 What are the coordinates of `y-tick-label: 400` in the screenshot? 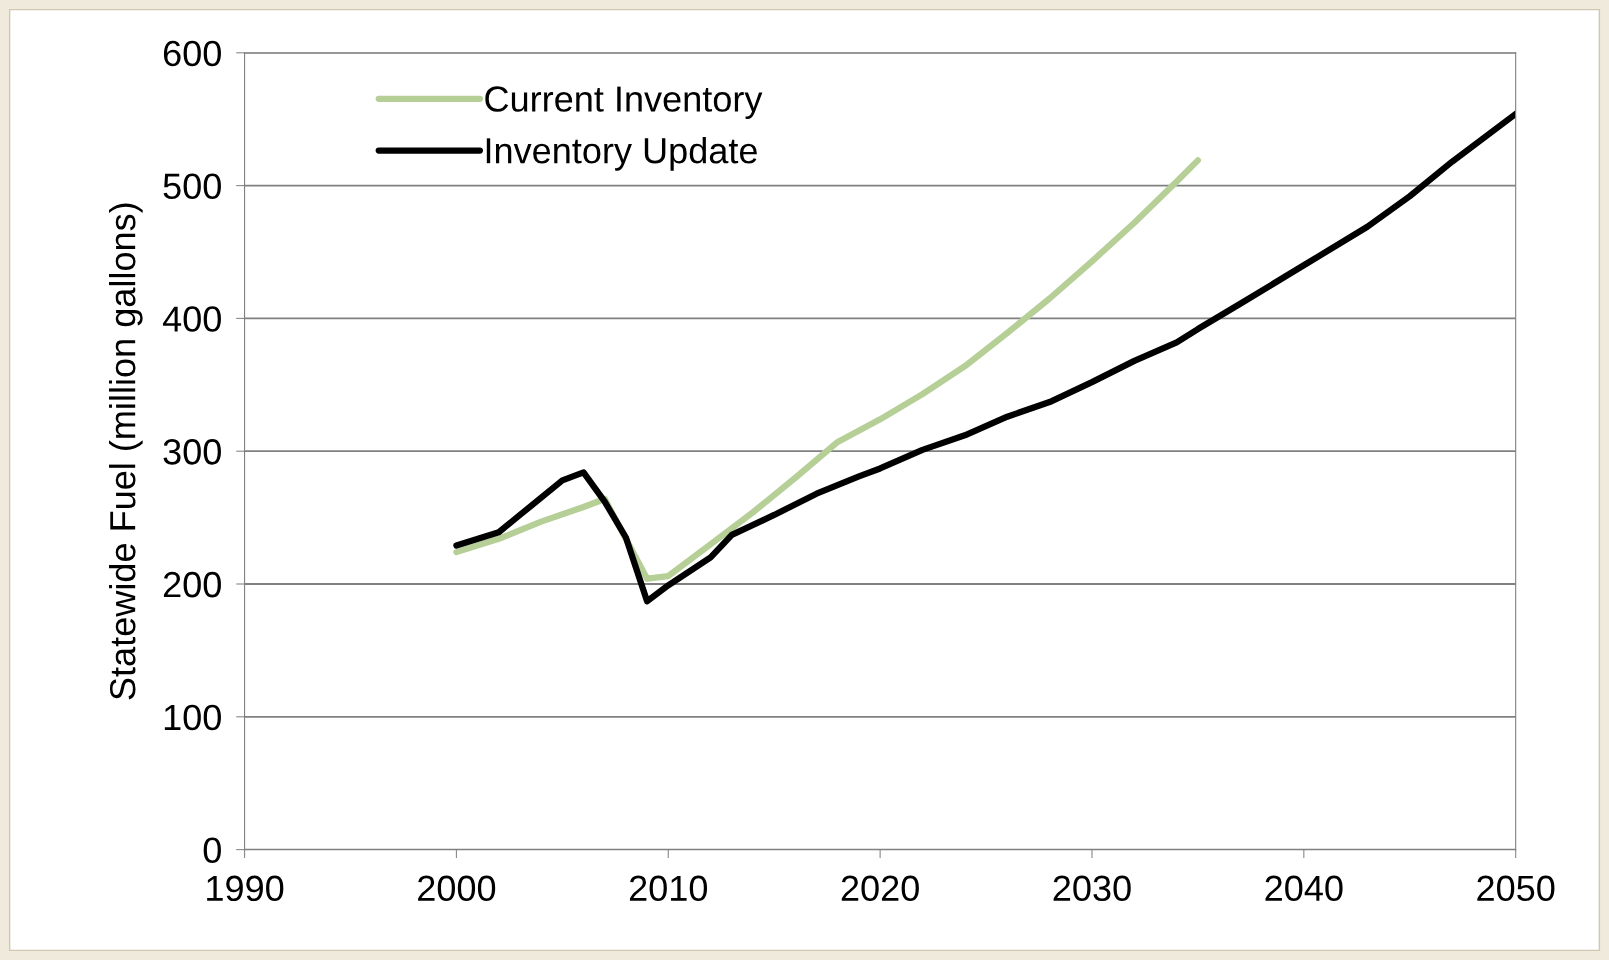 It's located at (191, 319).